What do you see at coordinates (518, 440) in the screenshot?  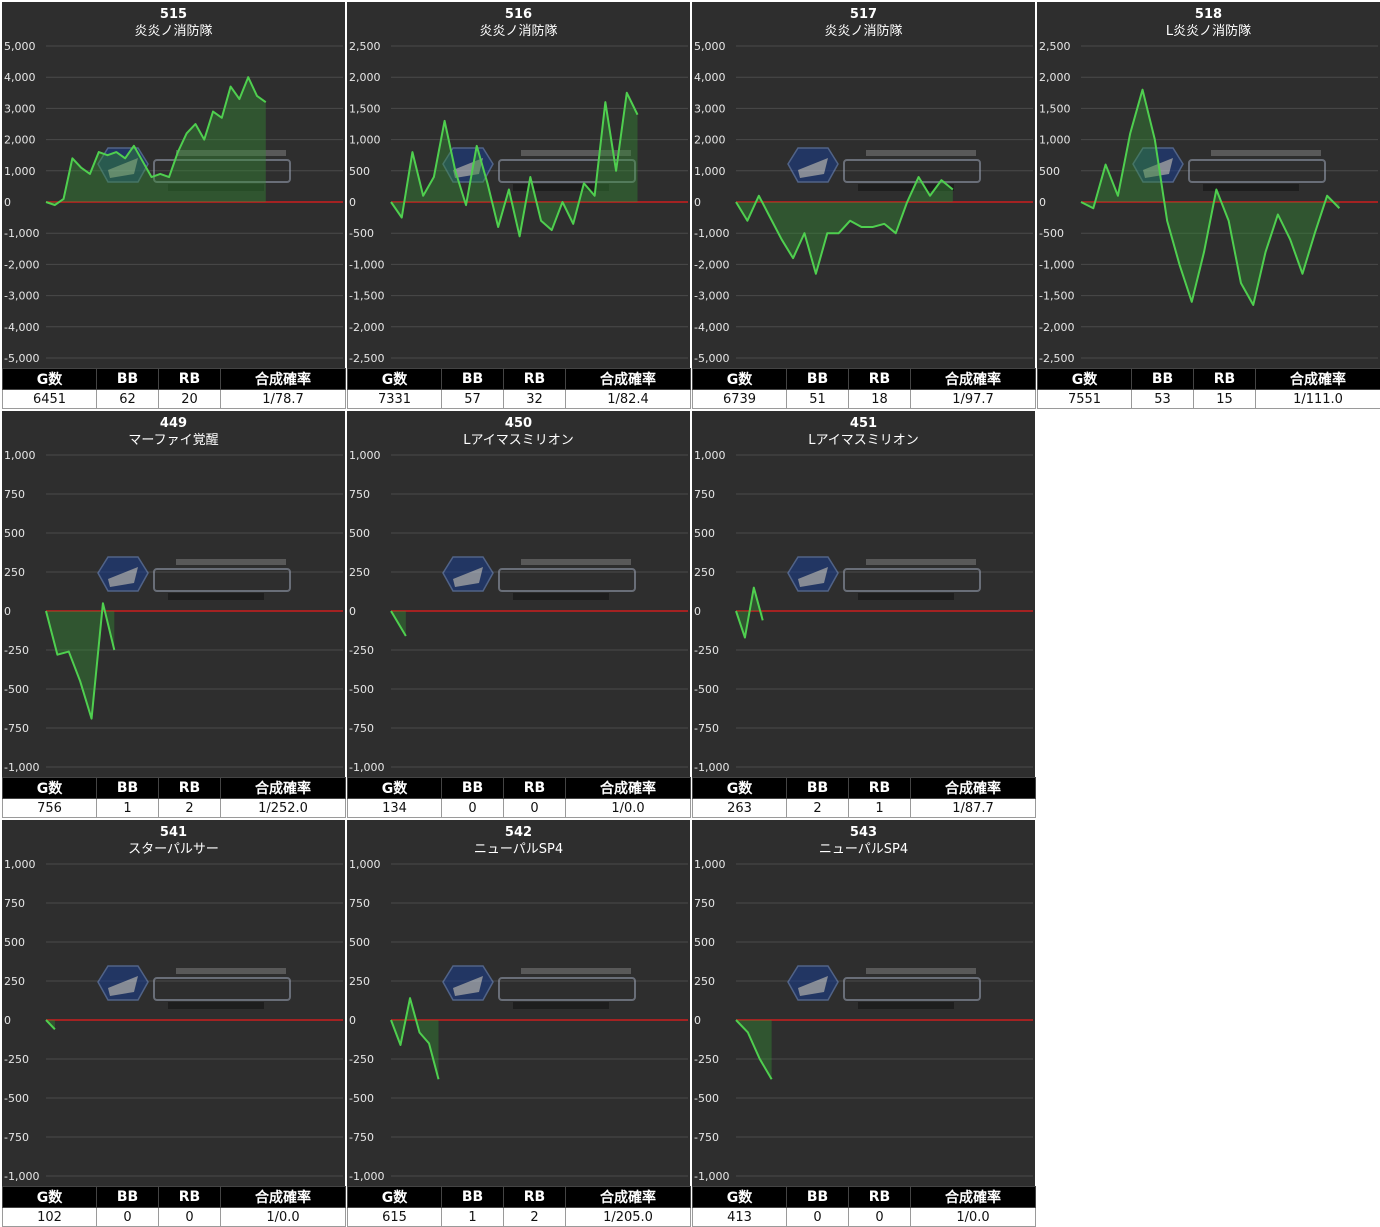 I see `machine-title: Lアイマスミリオン` at bounding box center [518, 440].